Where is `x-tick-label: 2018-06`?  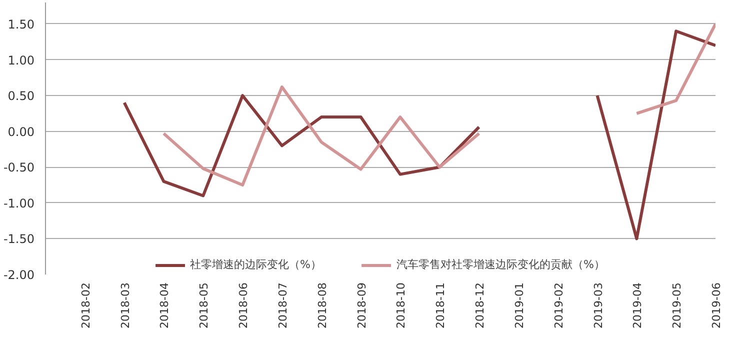 x-tick-label: 2018-06 is located at coordinates (243, 305).